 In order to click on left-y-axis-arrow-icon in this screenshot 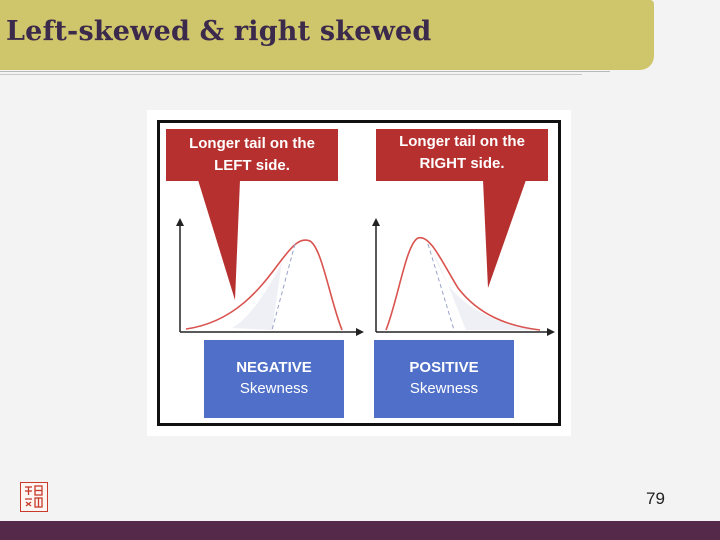, I will do `click(180, 222)`.